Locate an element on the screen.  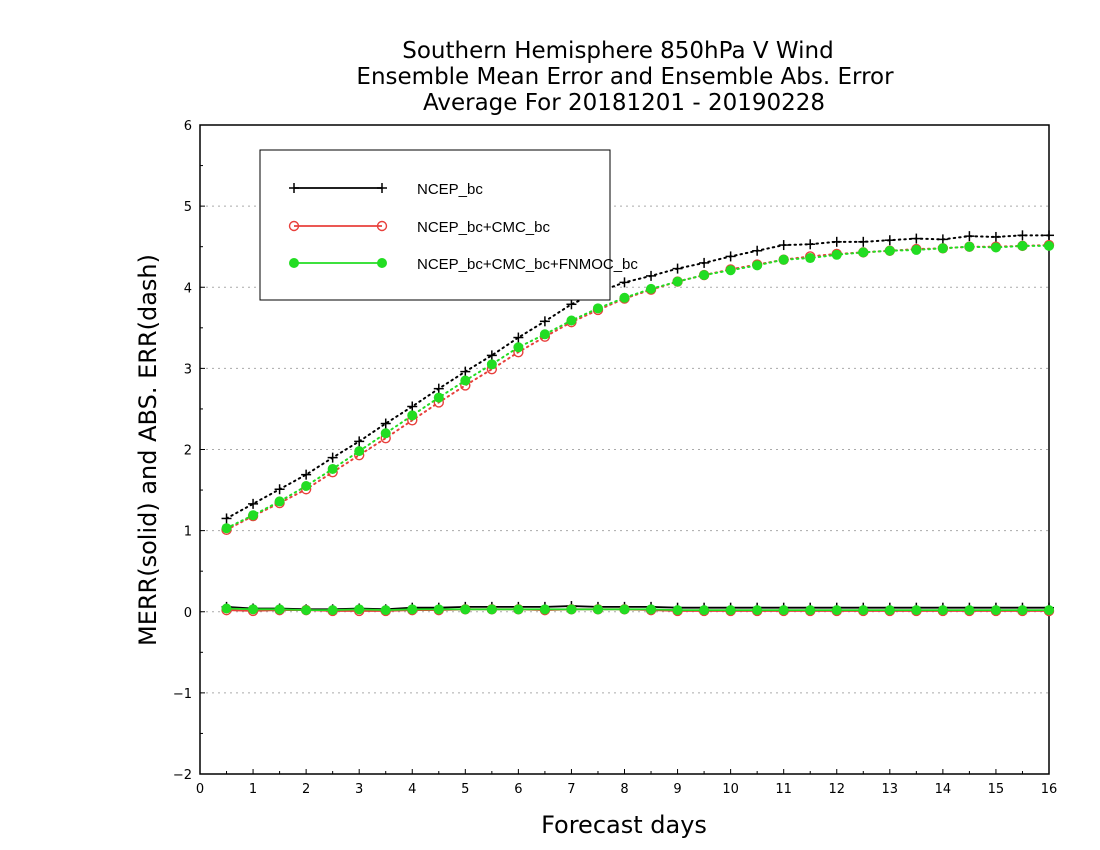
y-axis: 6 5 4 3 2 1 0 −1 −2 is located at coordinates (189, 451).